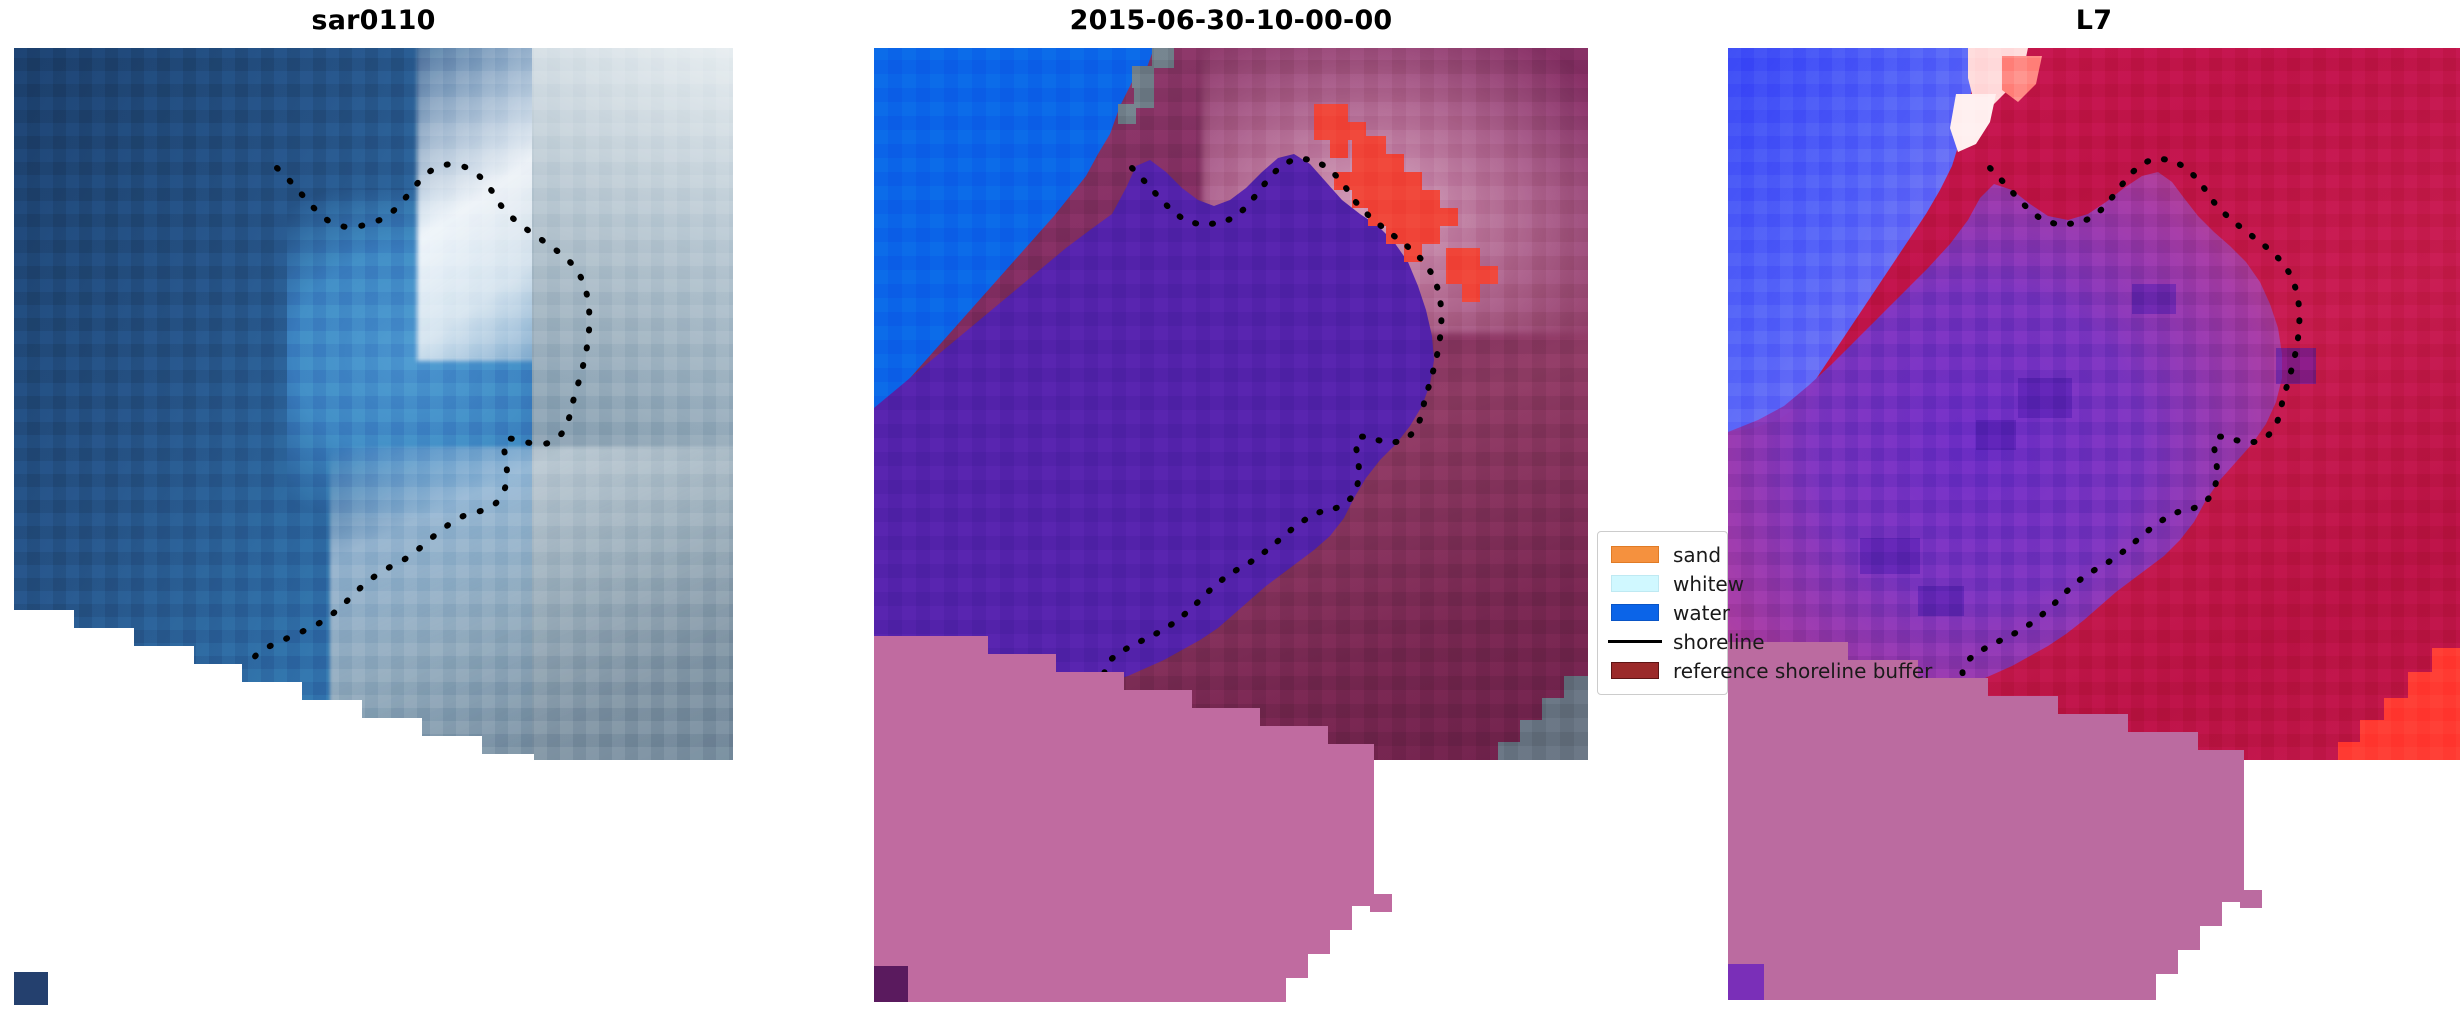 The width and height of the screenshot is (2460, 1021). What do you see at coordinates (531, 603) in the screenshot?
I see `sar0110-shoal-lower` at bounding box center [531, 603].